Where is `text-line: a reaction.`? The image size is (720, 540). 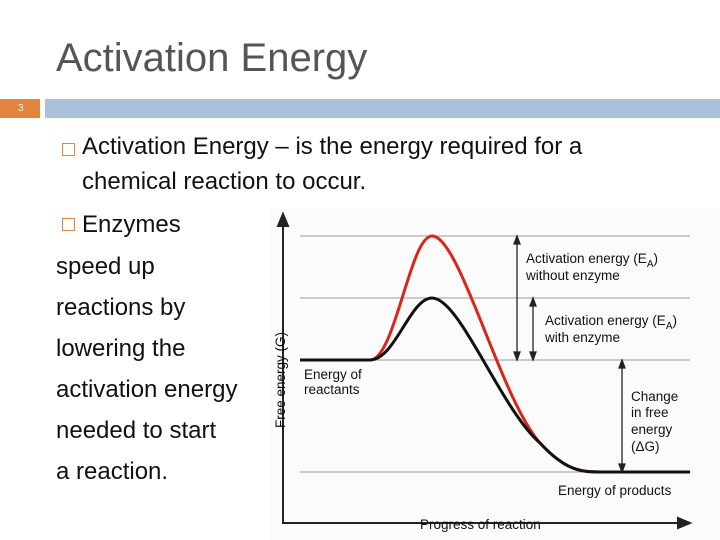 text-line: a reaction. is located at coordinates (112, 471).